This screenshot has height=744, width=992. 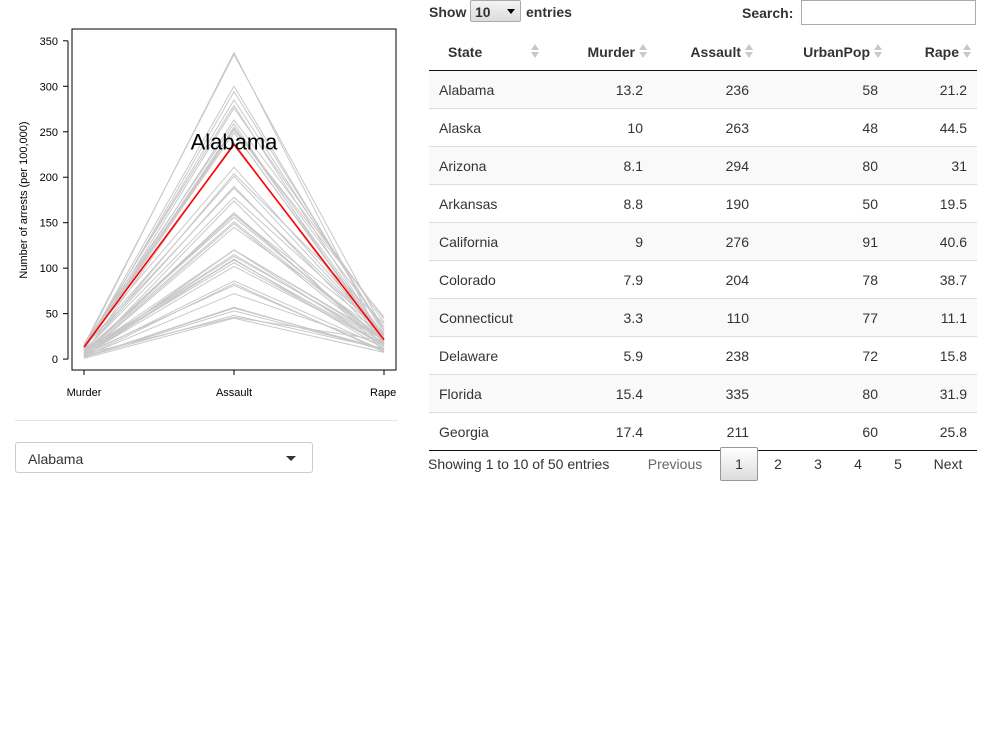 What do you see at coordinates (737, 90) in the screenshot?
I see `cell-assault: 236` at bounding box center [737, 90].